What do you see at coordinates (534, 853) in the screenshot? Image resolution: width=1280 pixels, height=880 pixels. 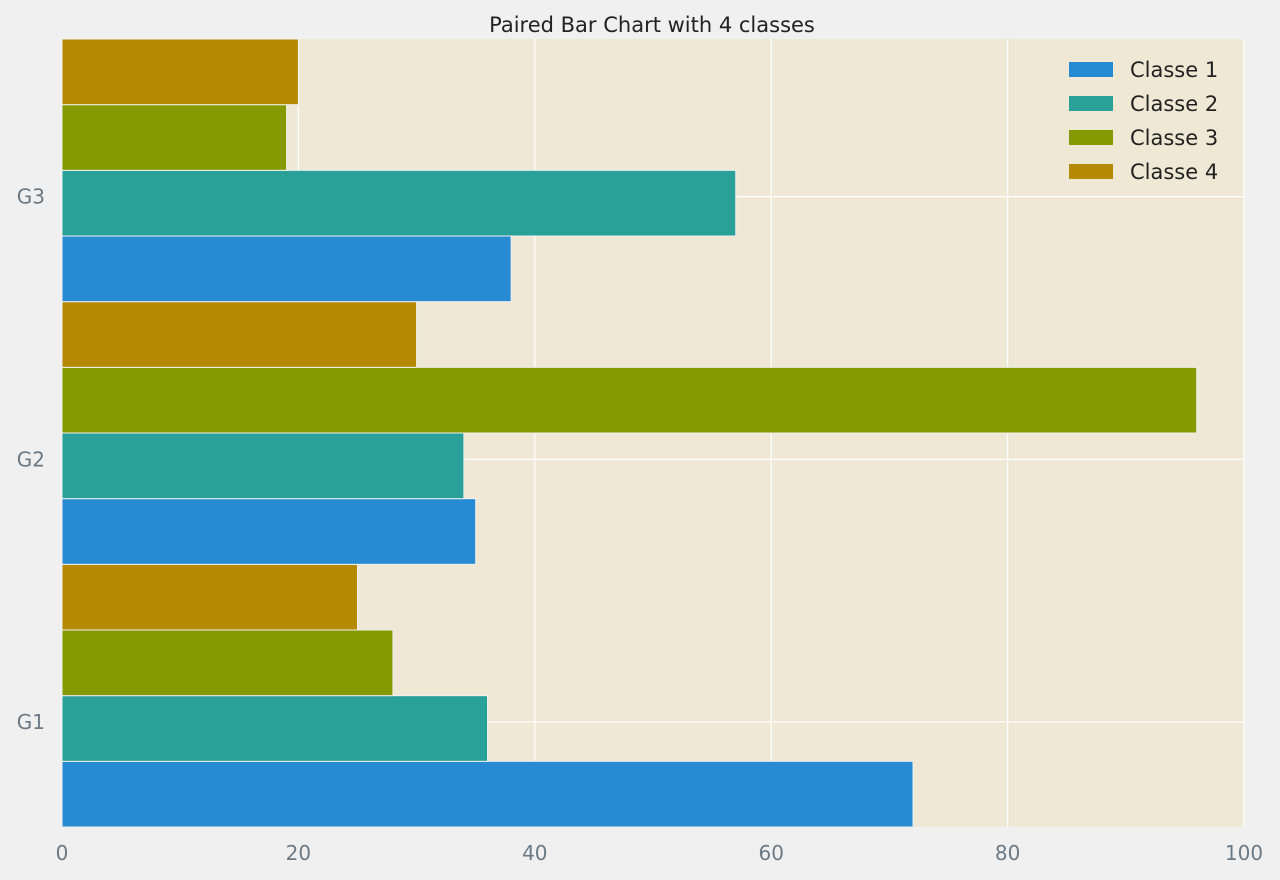 I see `x-tick-label-2: 40` at bounding box center [534, 853].